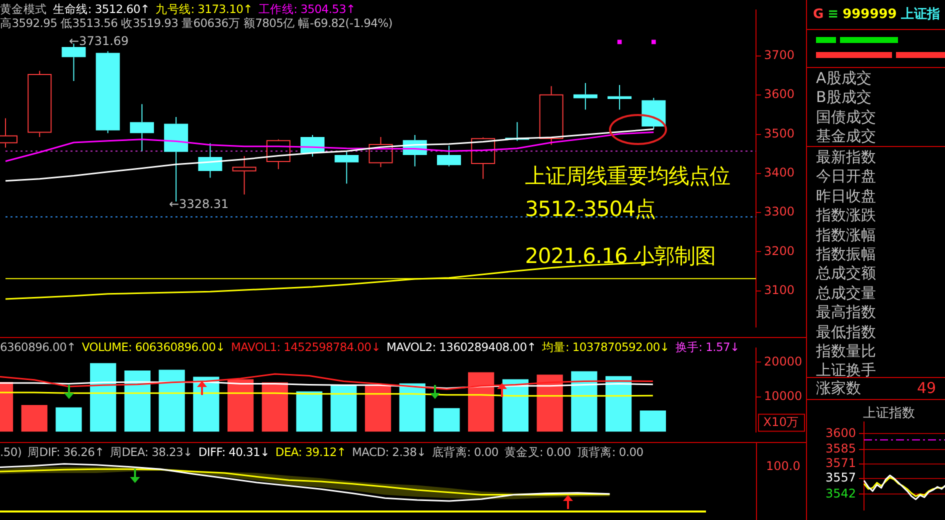  What do you see at coordinates (846, 312) in the screenshot?
I see `text: 最高指数` at bounding box center [846, 312].